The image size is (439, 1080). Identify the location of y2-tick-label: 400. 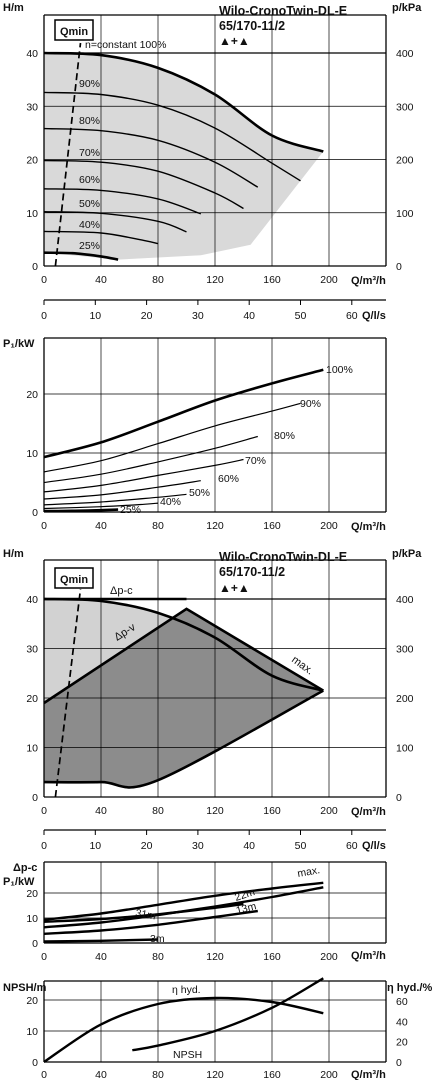
(405, 54).